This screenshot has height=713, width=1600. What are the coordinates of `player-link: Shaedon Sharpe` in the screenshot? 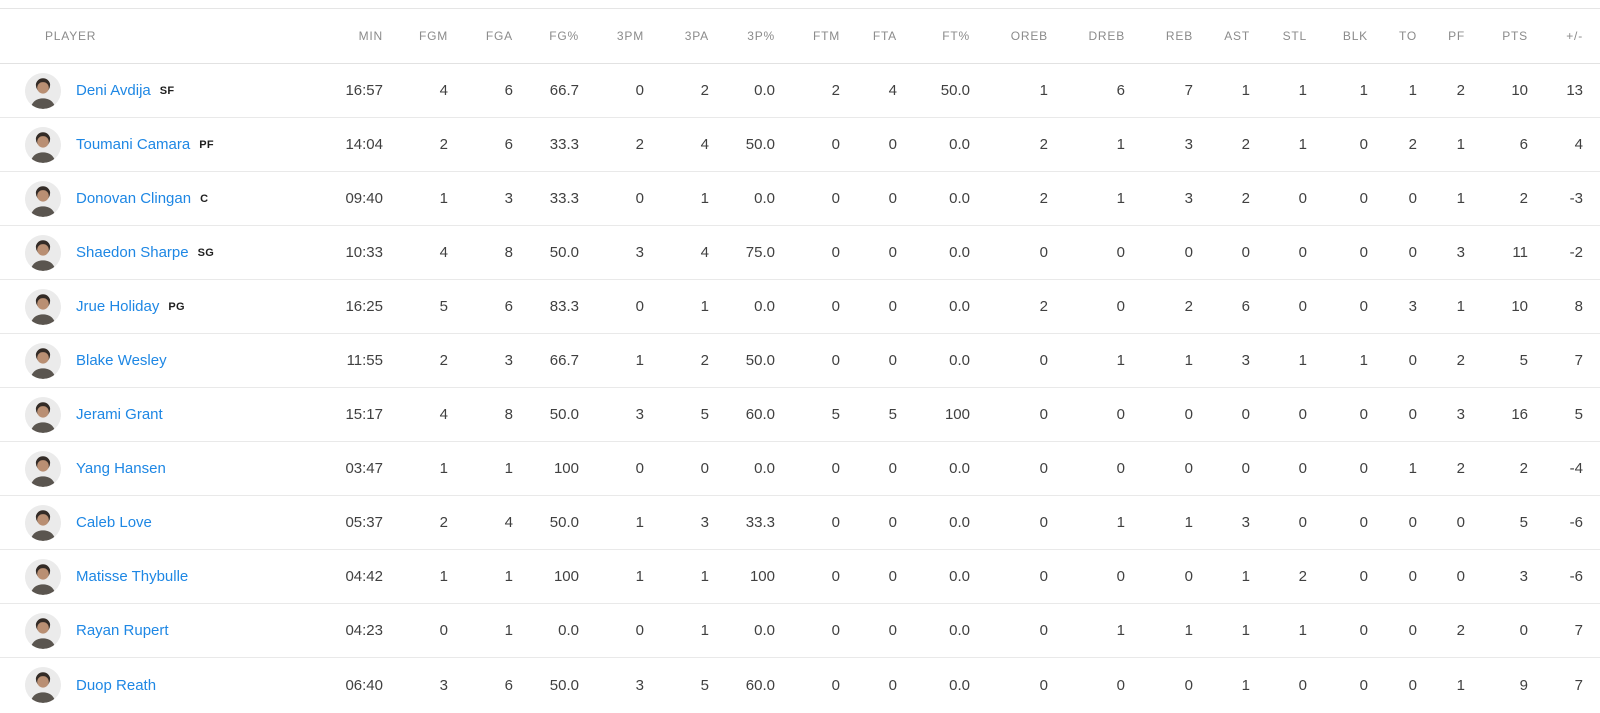 It's located at (107, 252).